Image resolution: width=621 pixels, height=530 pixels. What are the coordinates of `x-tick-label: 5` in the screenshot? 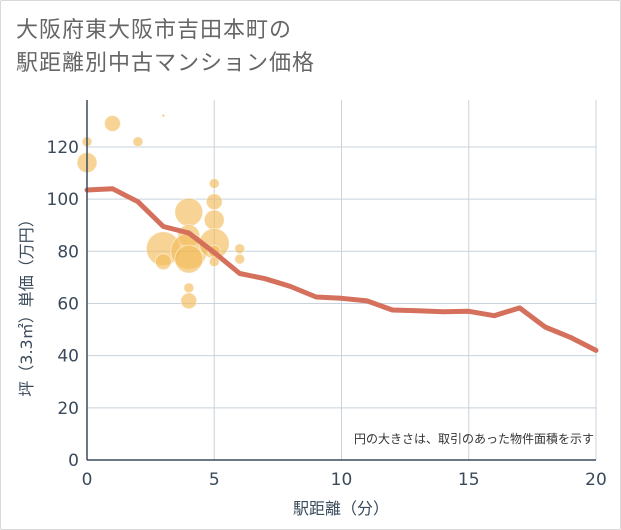 It's located at (214, 480).